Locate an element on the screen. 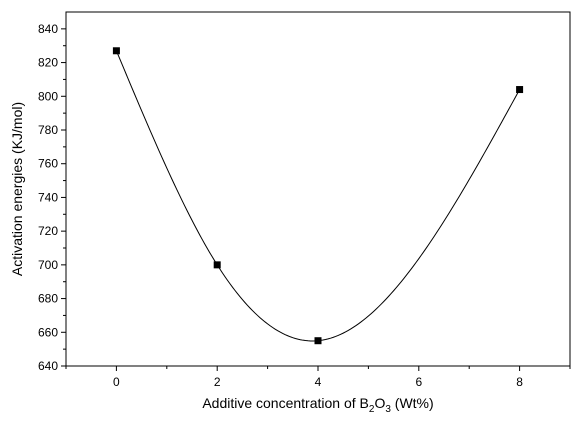 This screenshot has height=422, width=572. y-axis-label: Activation energies (KJ/mol) is located at coordinates (17, 189).